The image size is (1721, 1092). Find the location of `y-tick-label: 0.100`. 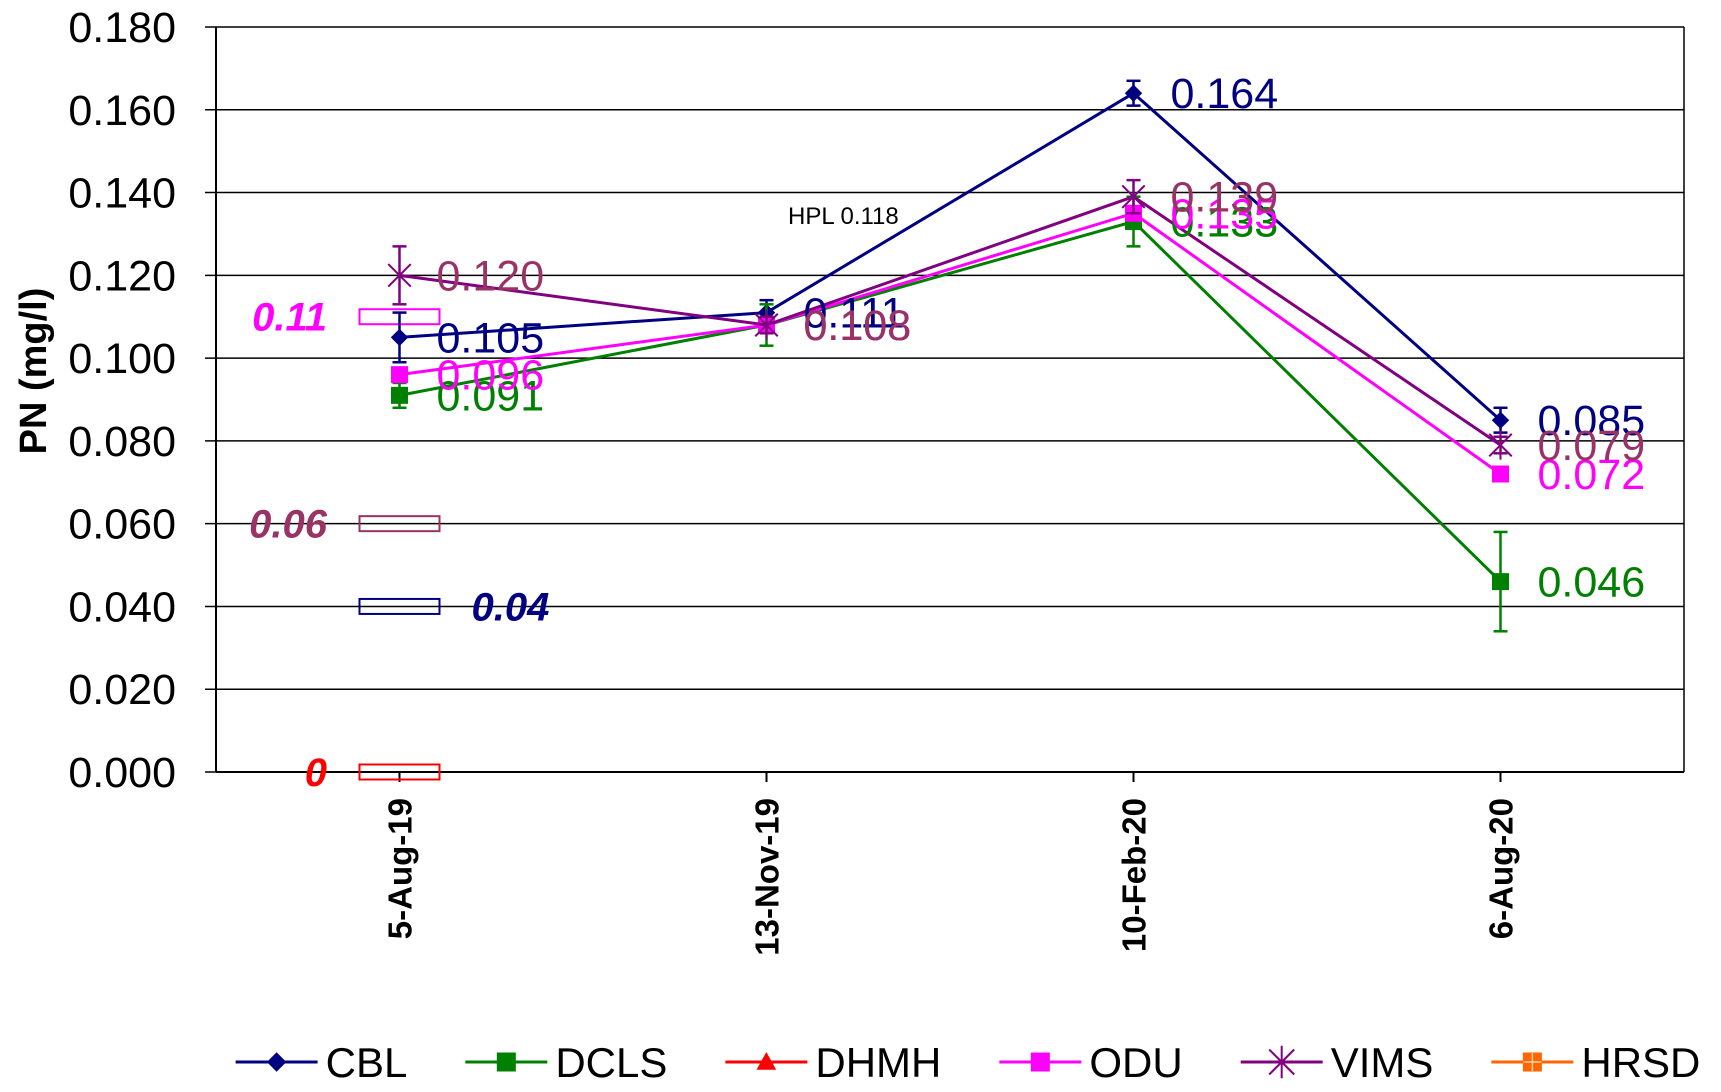

y-tick-label: 0.100 is located at coordinates (122, 359).